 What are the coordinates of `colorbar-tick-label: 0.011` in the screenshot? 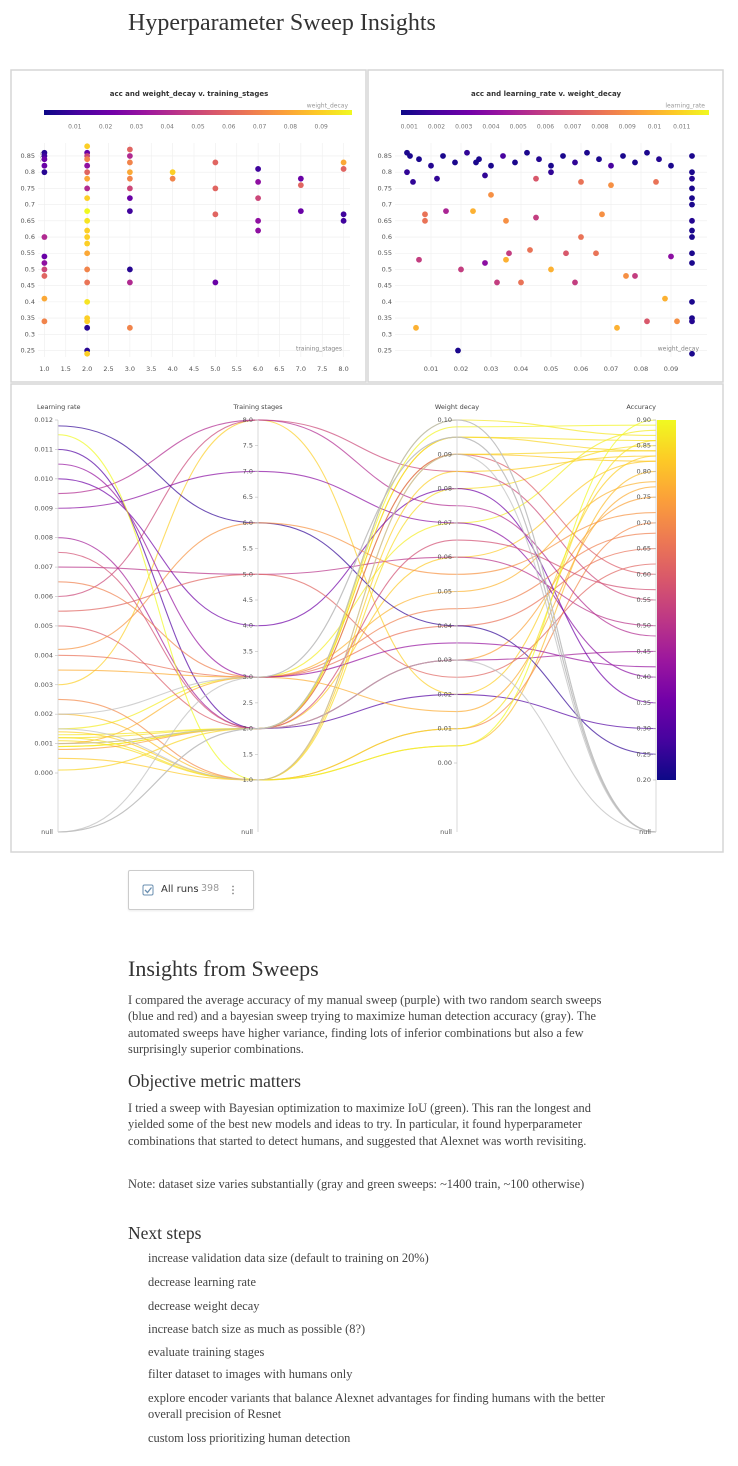 It's located at (681, 127).